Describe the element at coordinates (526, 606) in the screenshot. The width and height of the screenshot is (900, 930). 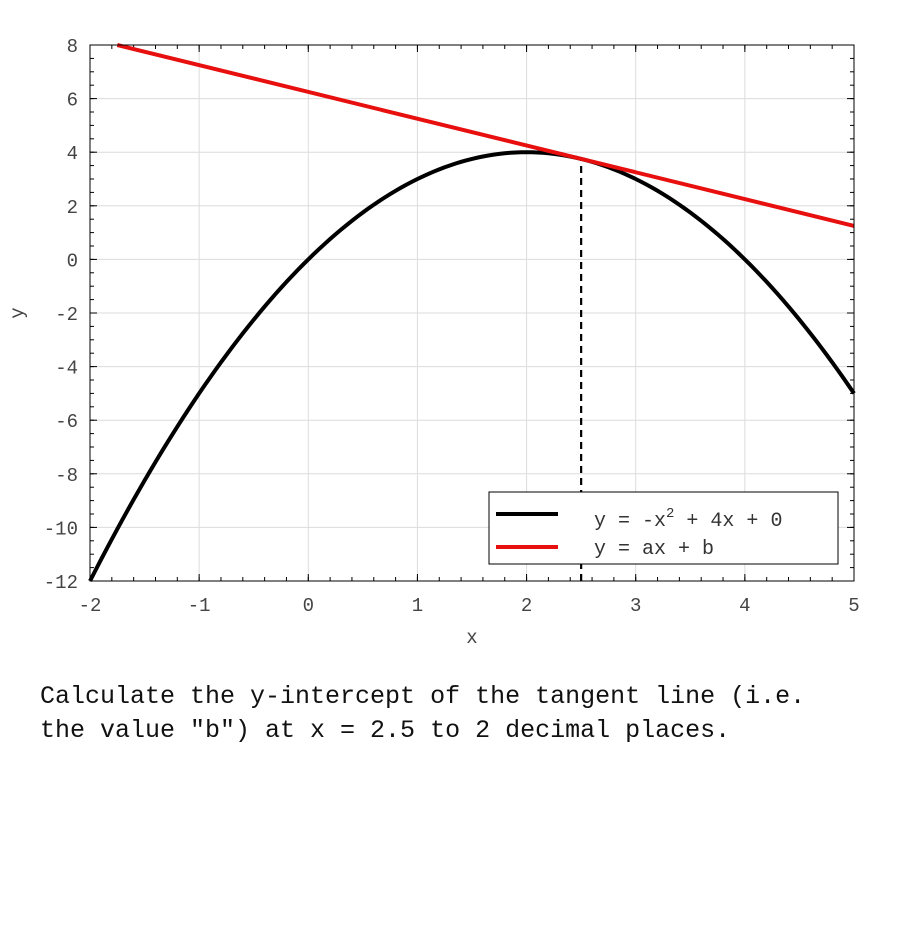
I see `x-tick-label: 2` at that location.